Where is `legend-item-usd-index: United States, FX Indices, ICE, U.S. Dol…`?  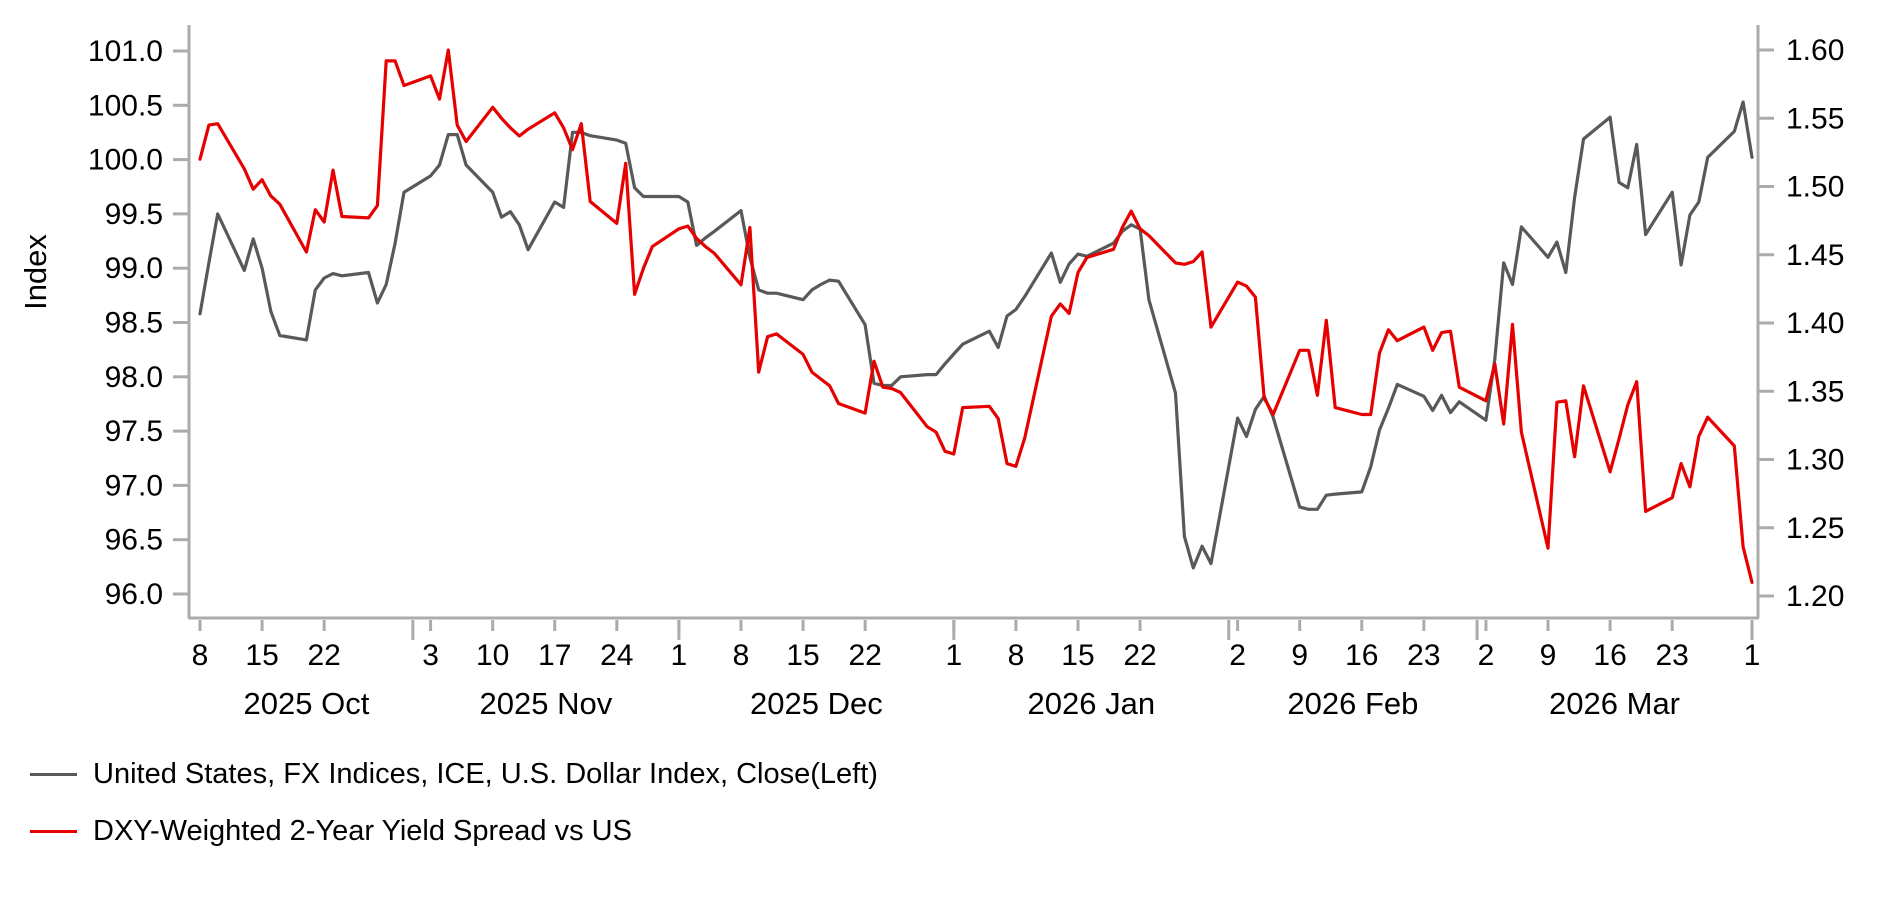
legend-item-usd-index: United States, FX Indices, ICE, U.S. Dol… is located at coordinates (454, 774).